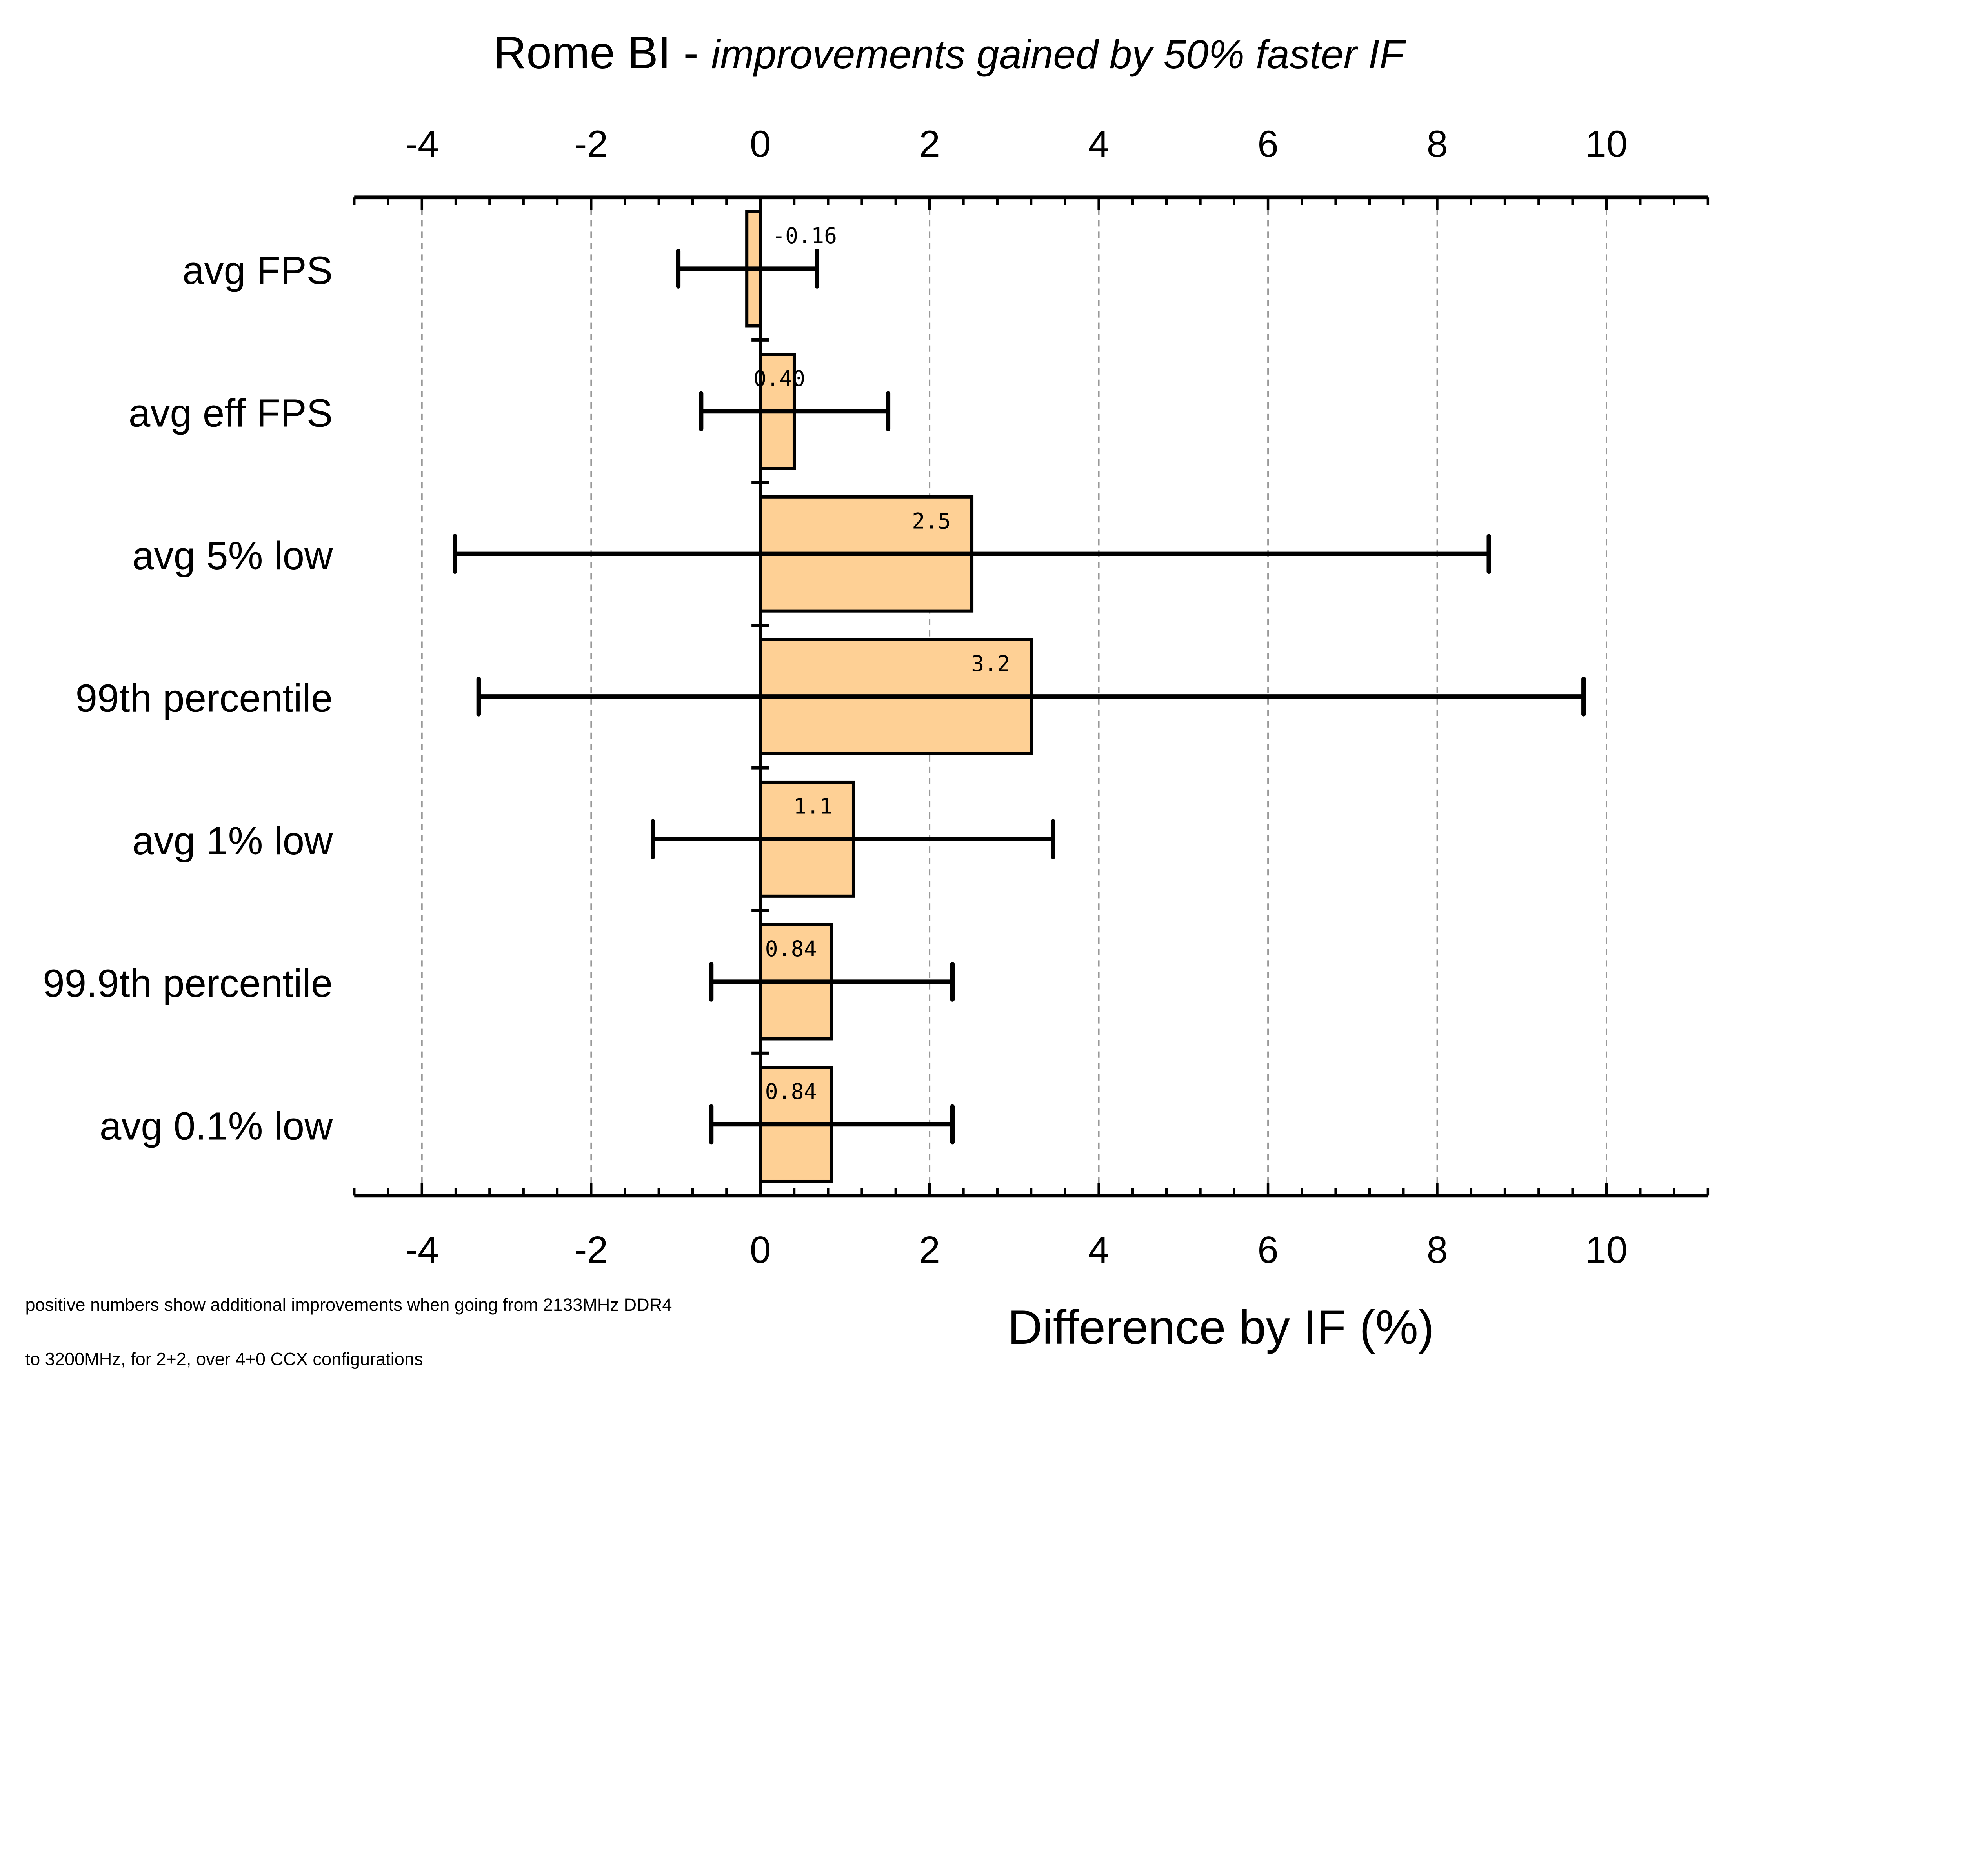 The width and height of the screenshot is (1961, 1876). Describe the element at coordinates (779, 378) in the screenshot. I see `value-label: 0.40` at that location.